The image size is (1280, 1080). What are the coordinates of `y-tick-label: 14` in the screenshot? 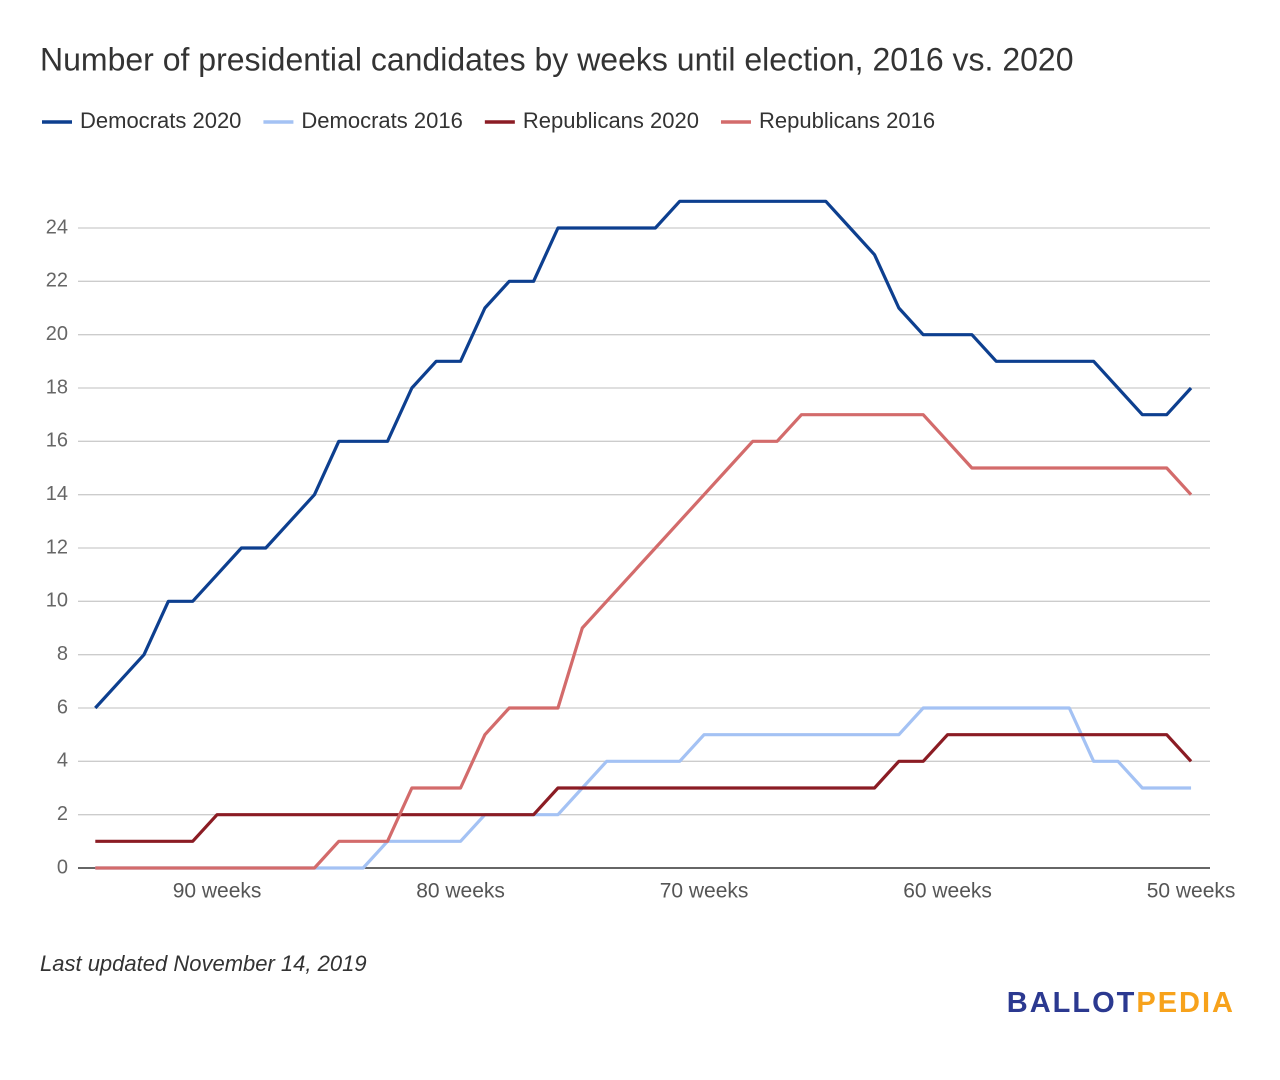 It's located at (57, 494).